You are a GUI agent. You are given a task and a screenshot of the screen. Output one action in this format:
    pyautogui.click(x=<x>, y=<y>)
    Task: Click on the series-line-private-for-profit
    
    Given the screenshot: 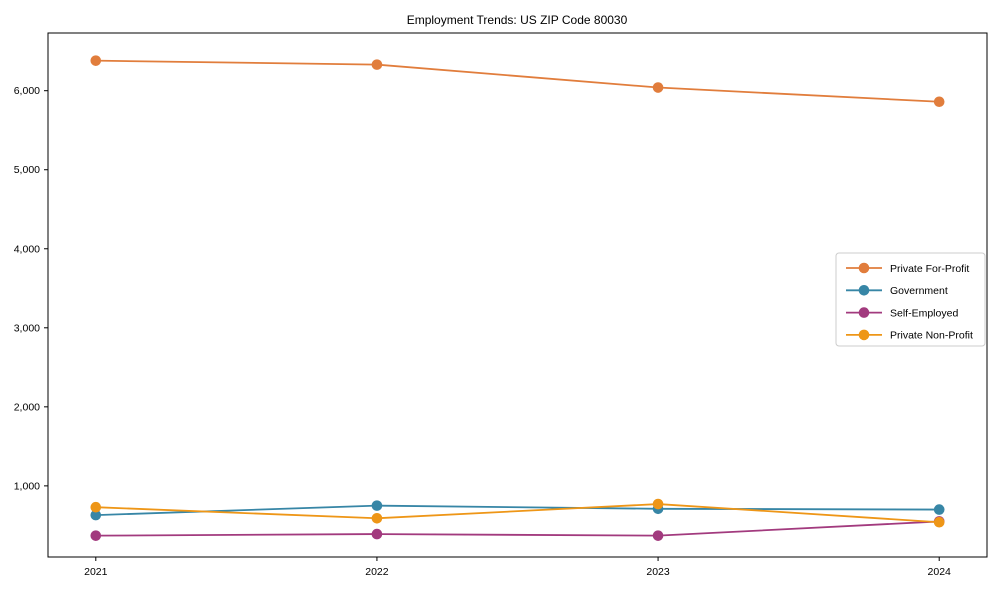 What is the action you would take?
    pyautogui.click(x=517, y=81)
    